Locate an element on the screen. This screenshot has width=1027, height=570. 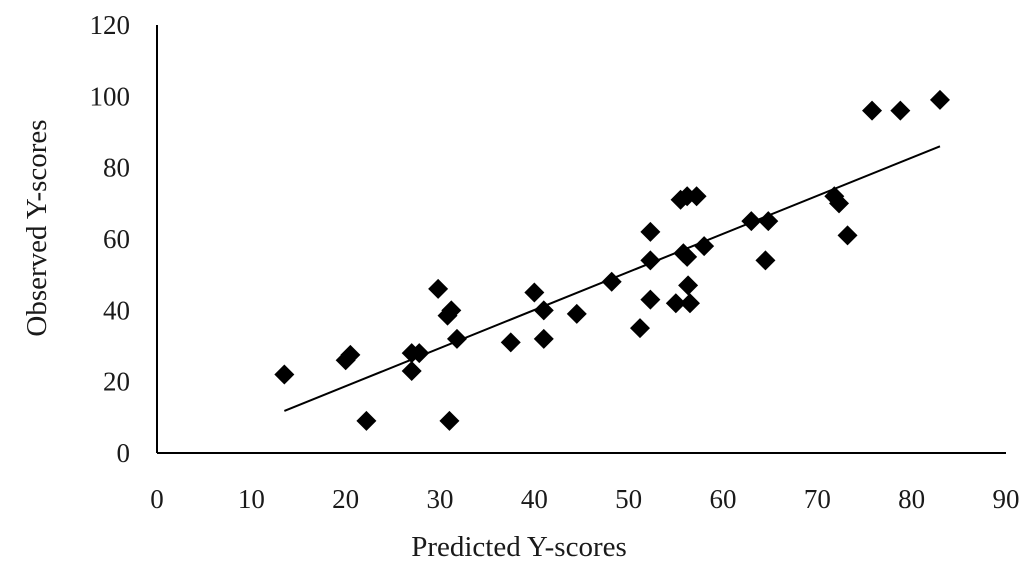
y-tick-label: 20 is located at coordinates (116, 382).